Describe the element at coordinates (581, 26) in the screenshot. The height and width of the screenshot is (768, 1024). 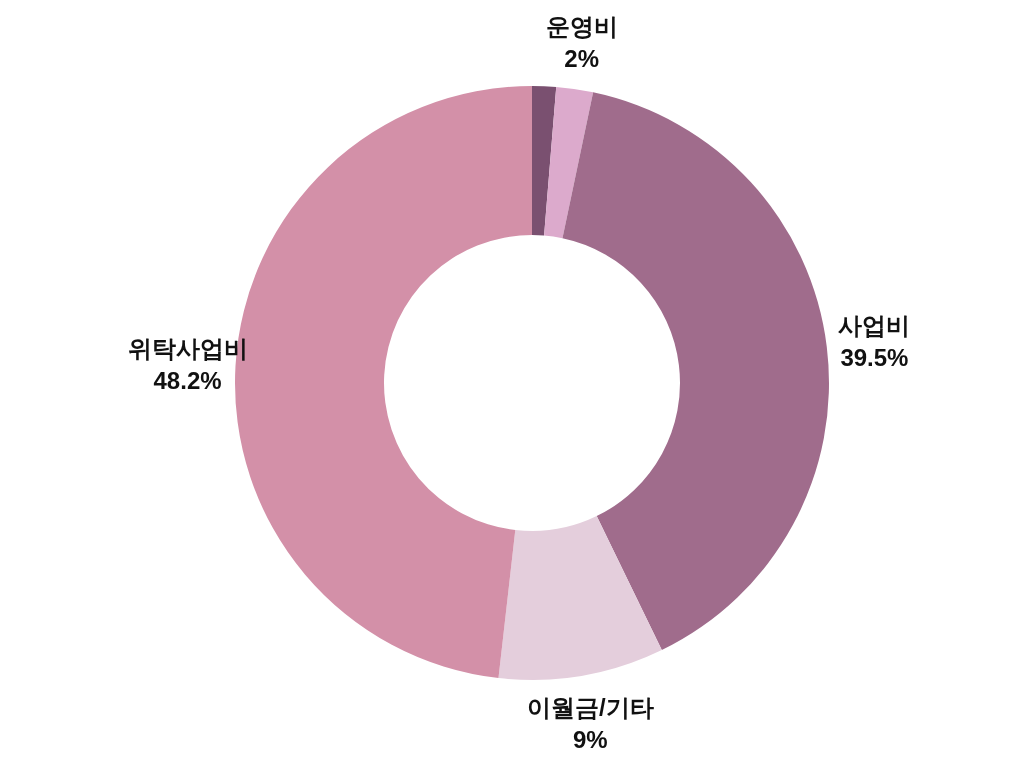
I see `slice-label: 운영비` at that location.